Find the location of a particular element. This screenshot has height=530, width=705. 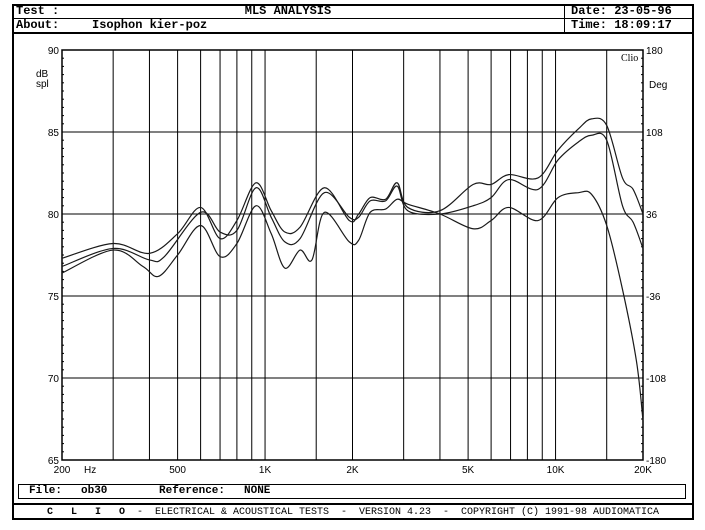

x-tick-label: 1K is located at coordinates (265, 470).